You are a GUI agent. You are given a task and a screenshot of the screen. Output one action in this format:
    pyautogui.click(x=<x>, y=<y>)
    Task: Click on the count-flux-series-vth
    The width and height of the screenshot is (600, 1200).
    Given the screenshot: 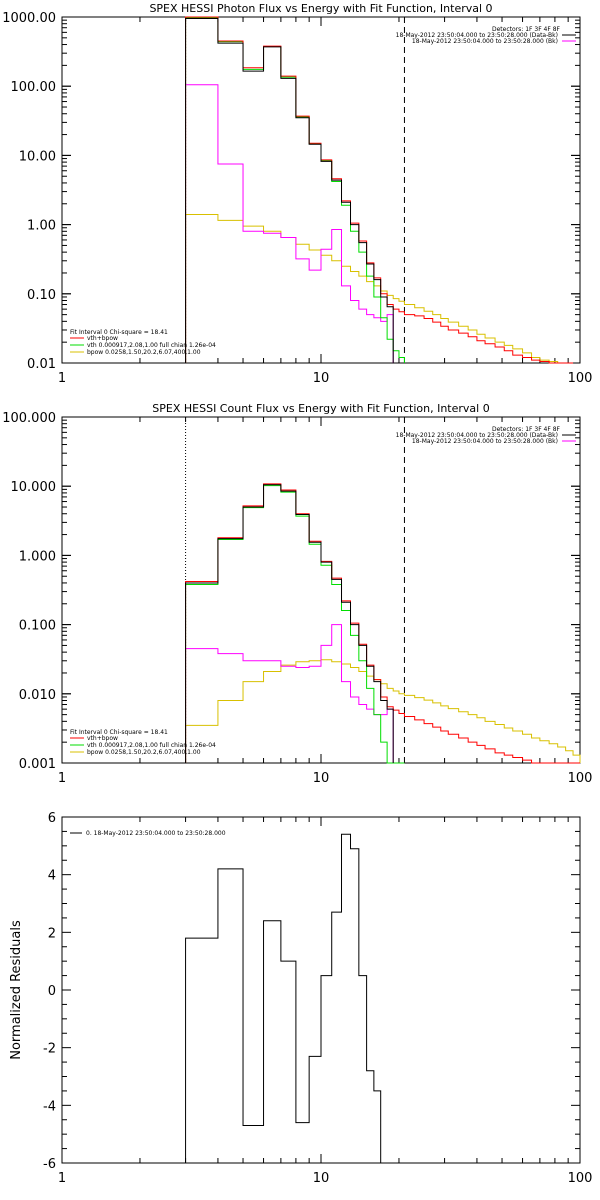 What is the action you would take?
    pyautogui.click(x=295, y=624)
    